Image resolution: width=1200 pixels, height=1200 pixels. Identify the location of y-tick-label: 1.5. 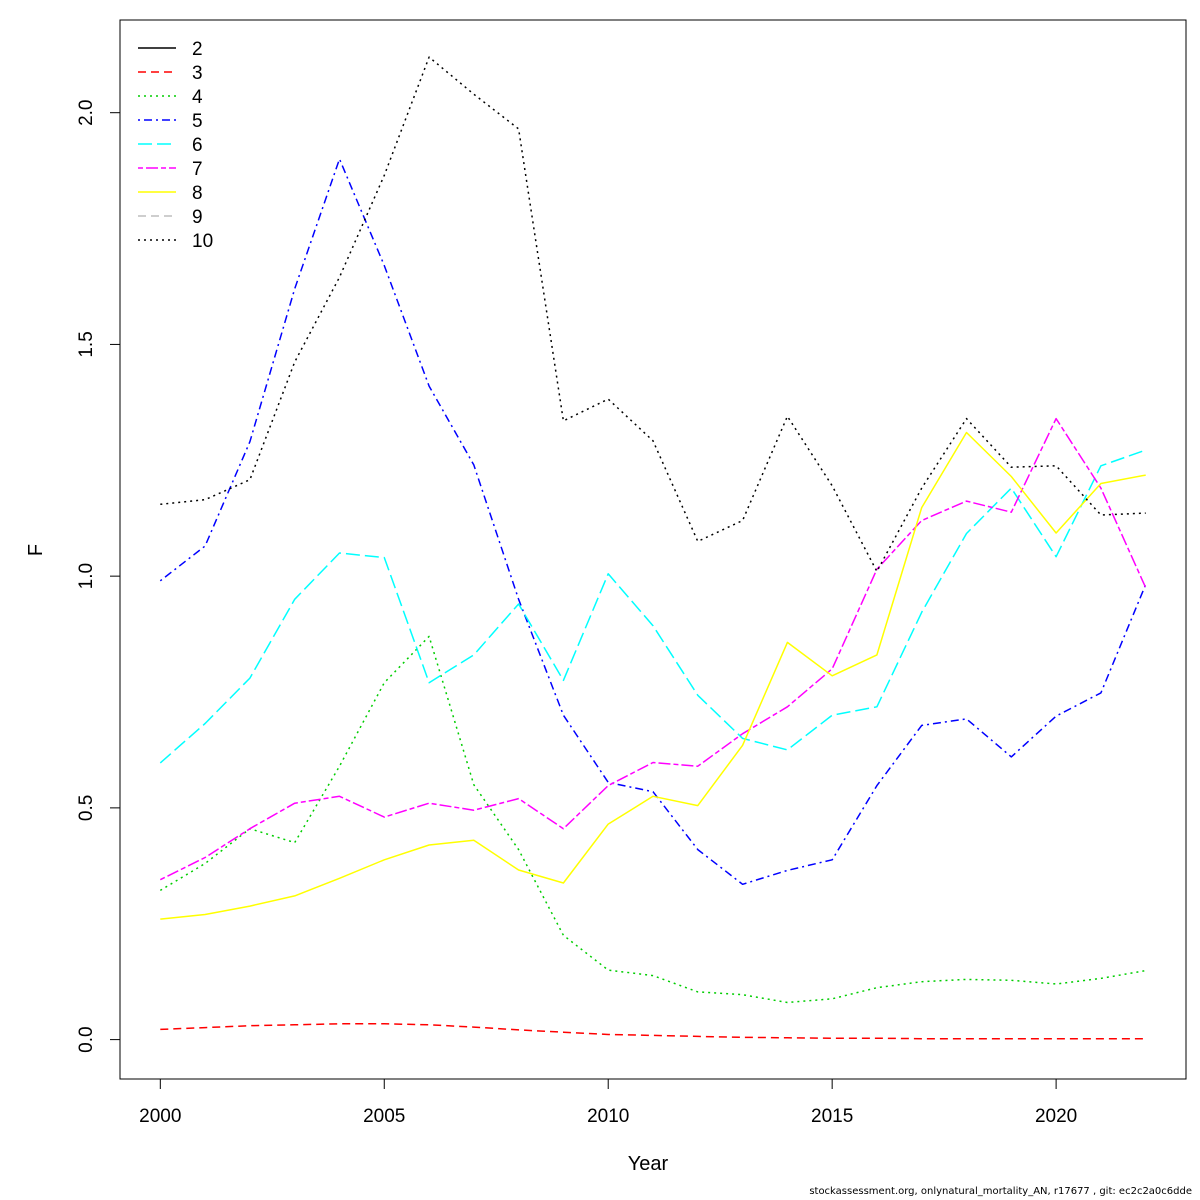
(86, 344).